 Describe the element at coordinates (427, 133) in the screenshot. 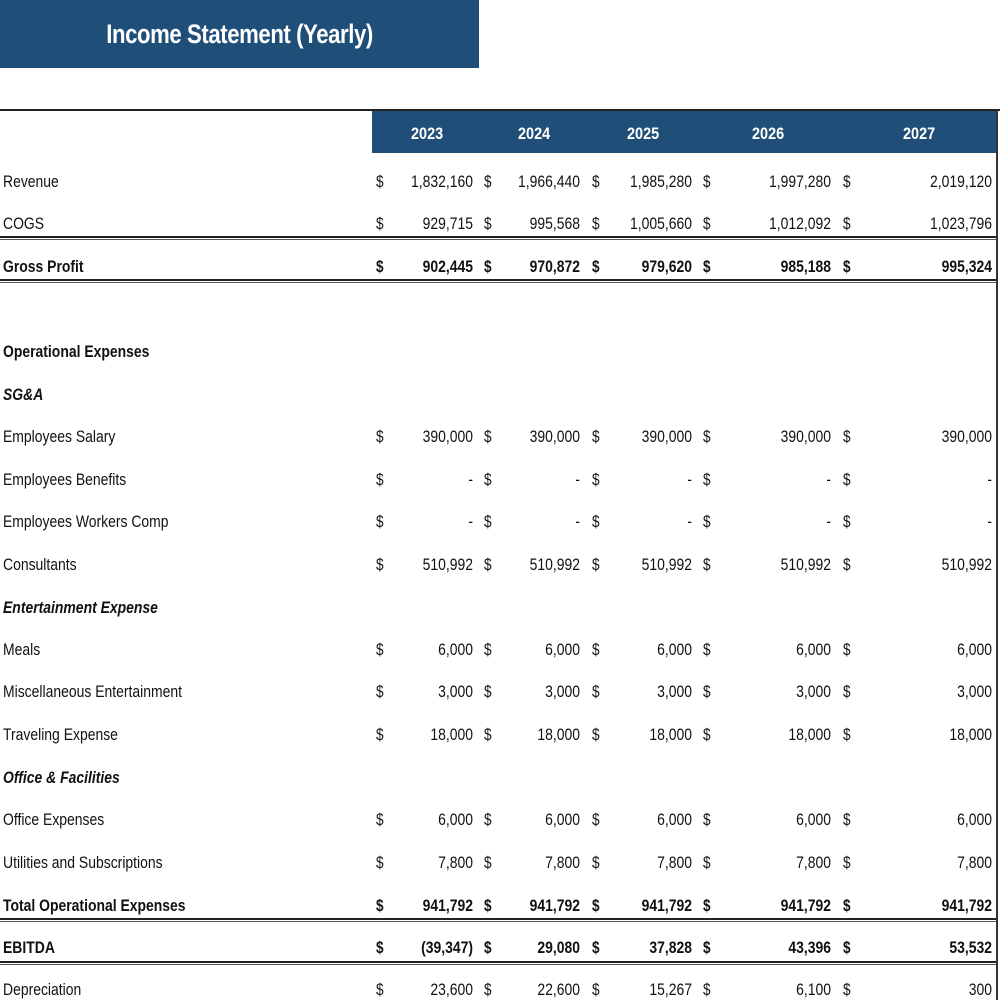

I see `year-header-2023: 2023` at that location.